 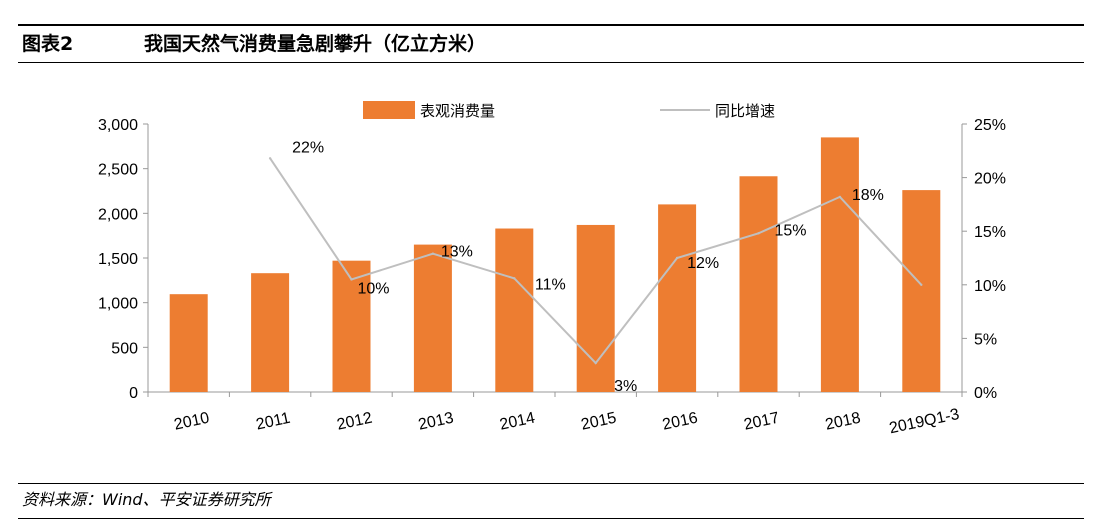 What do you see at coordinates (192, 422) in the screenshot?
I see `x-tick-label: 2010` at bounding box center [192, 422].